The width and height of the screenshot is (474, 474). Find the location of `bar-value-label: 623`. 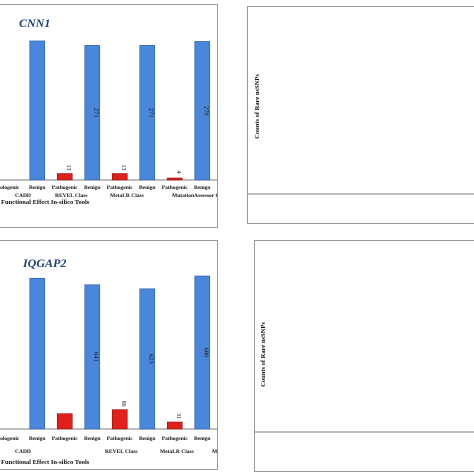

bar-value-label: 623 is located at coordinates (150, 359).